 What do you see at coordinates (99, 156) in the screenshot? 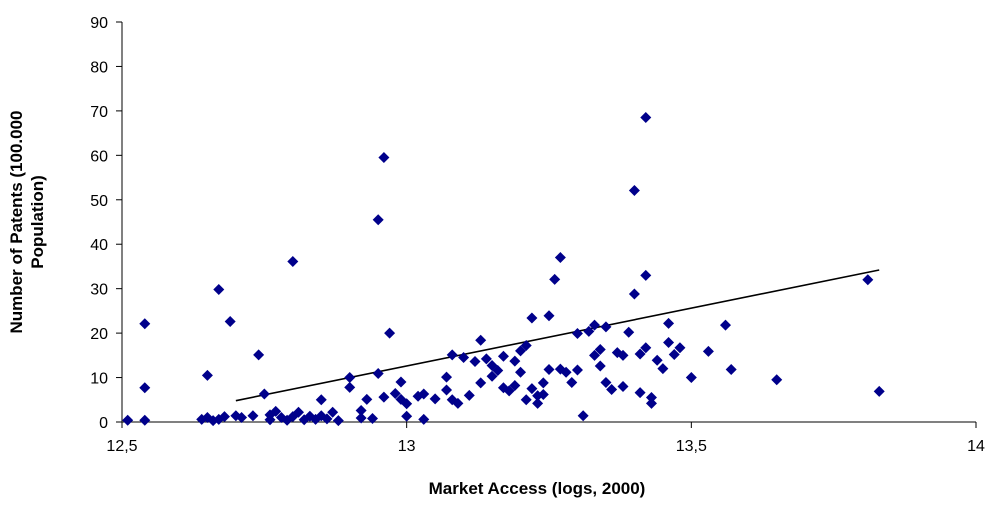
I see `y-tick-label: 60` at bounding box center [99, 156].